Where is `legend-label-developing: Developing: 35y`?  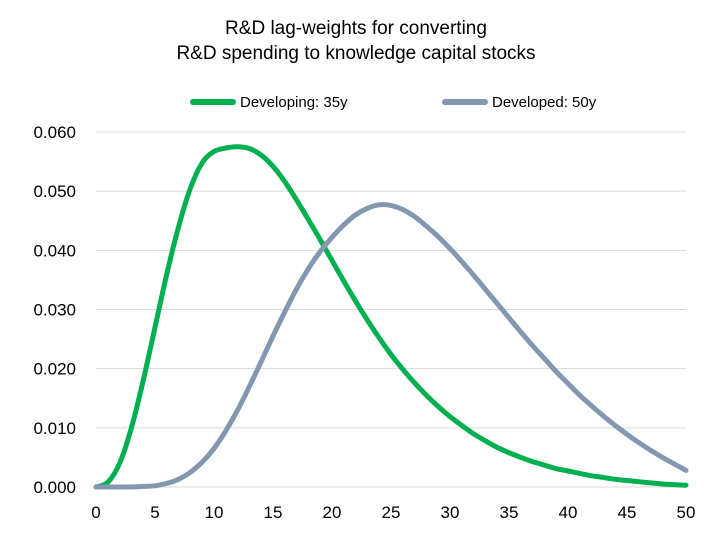
legend-label-developing: Developing: 35y is located at coordinates (294, 102).